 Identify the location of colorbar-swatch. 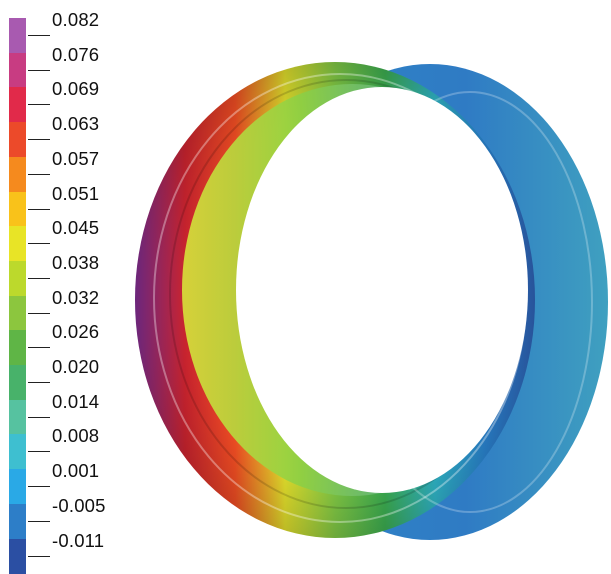
(17, 556).